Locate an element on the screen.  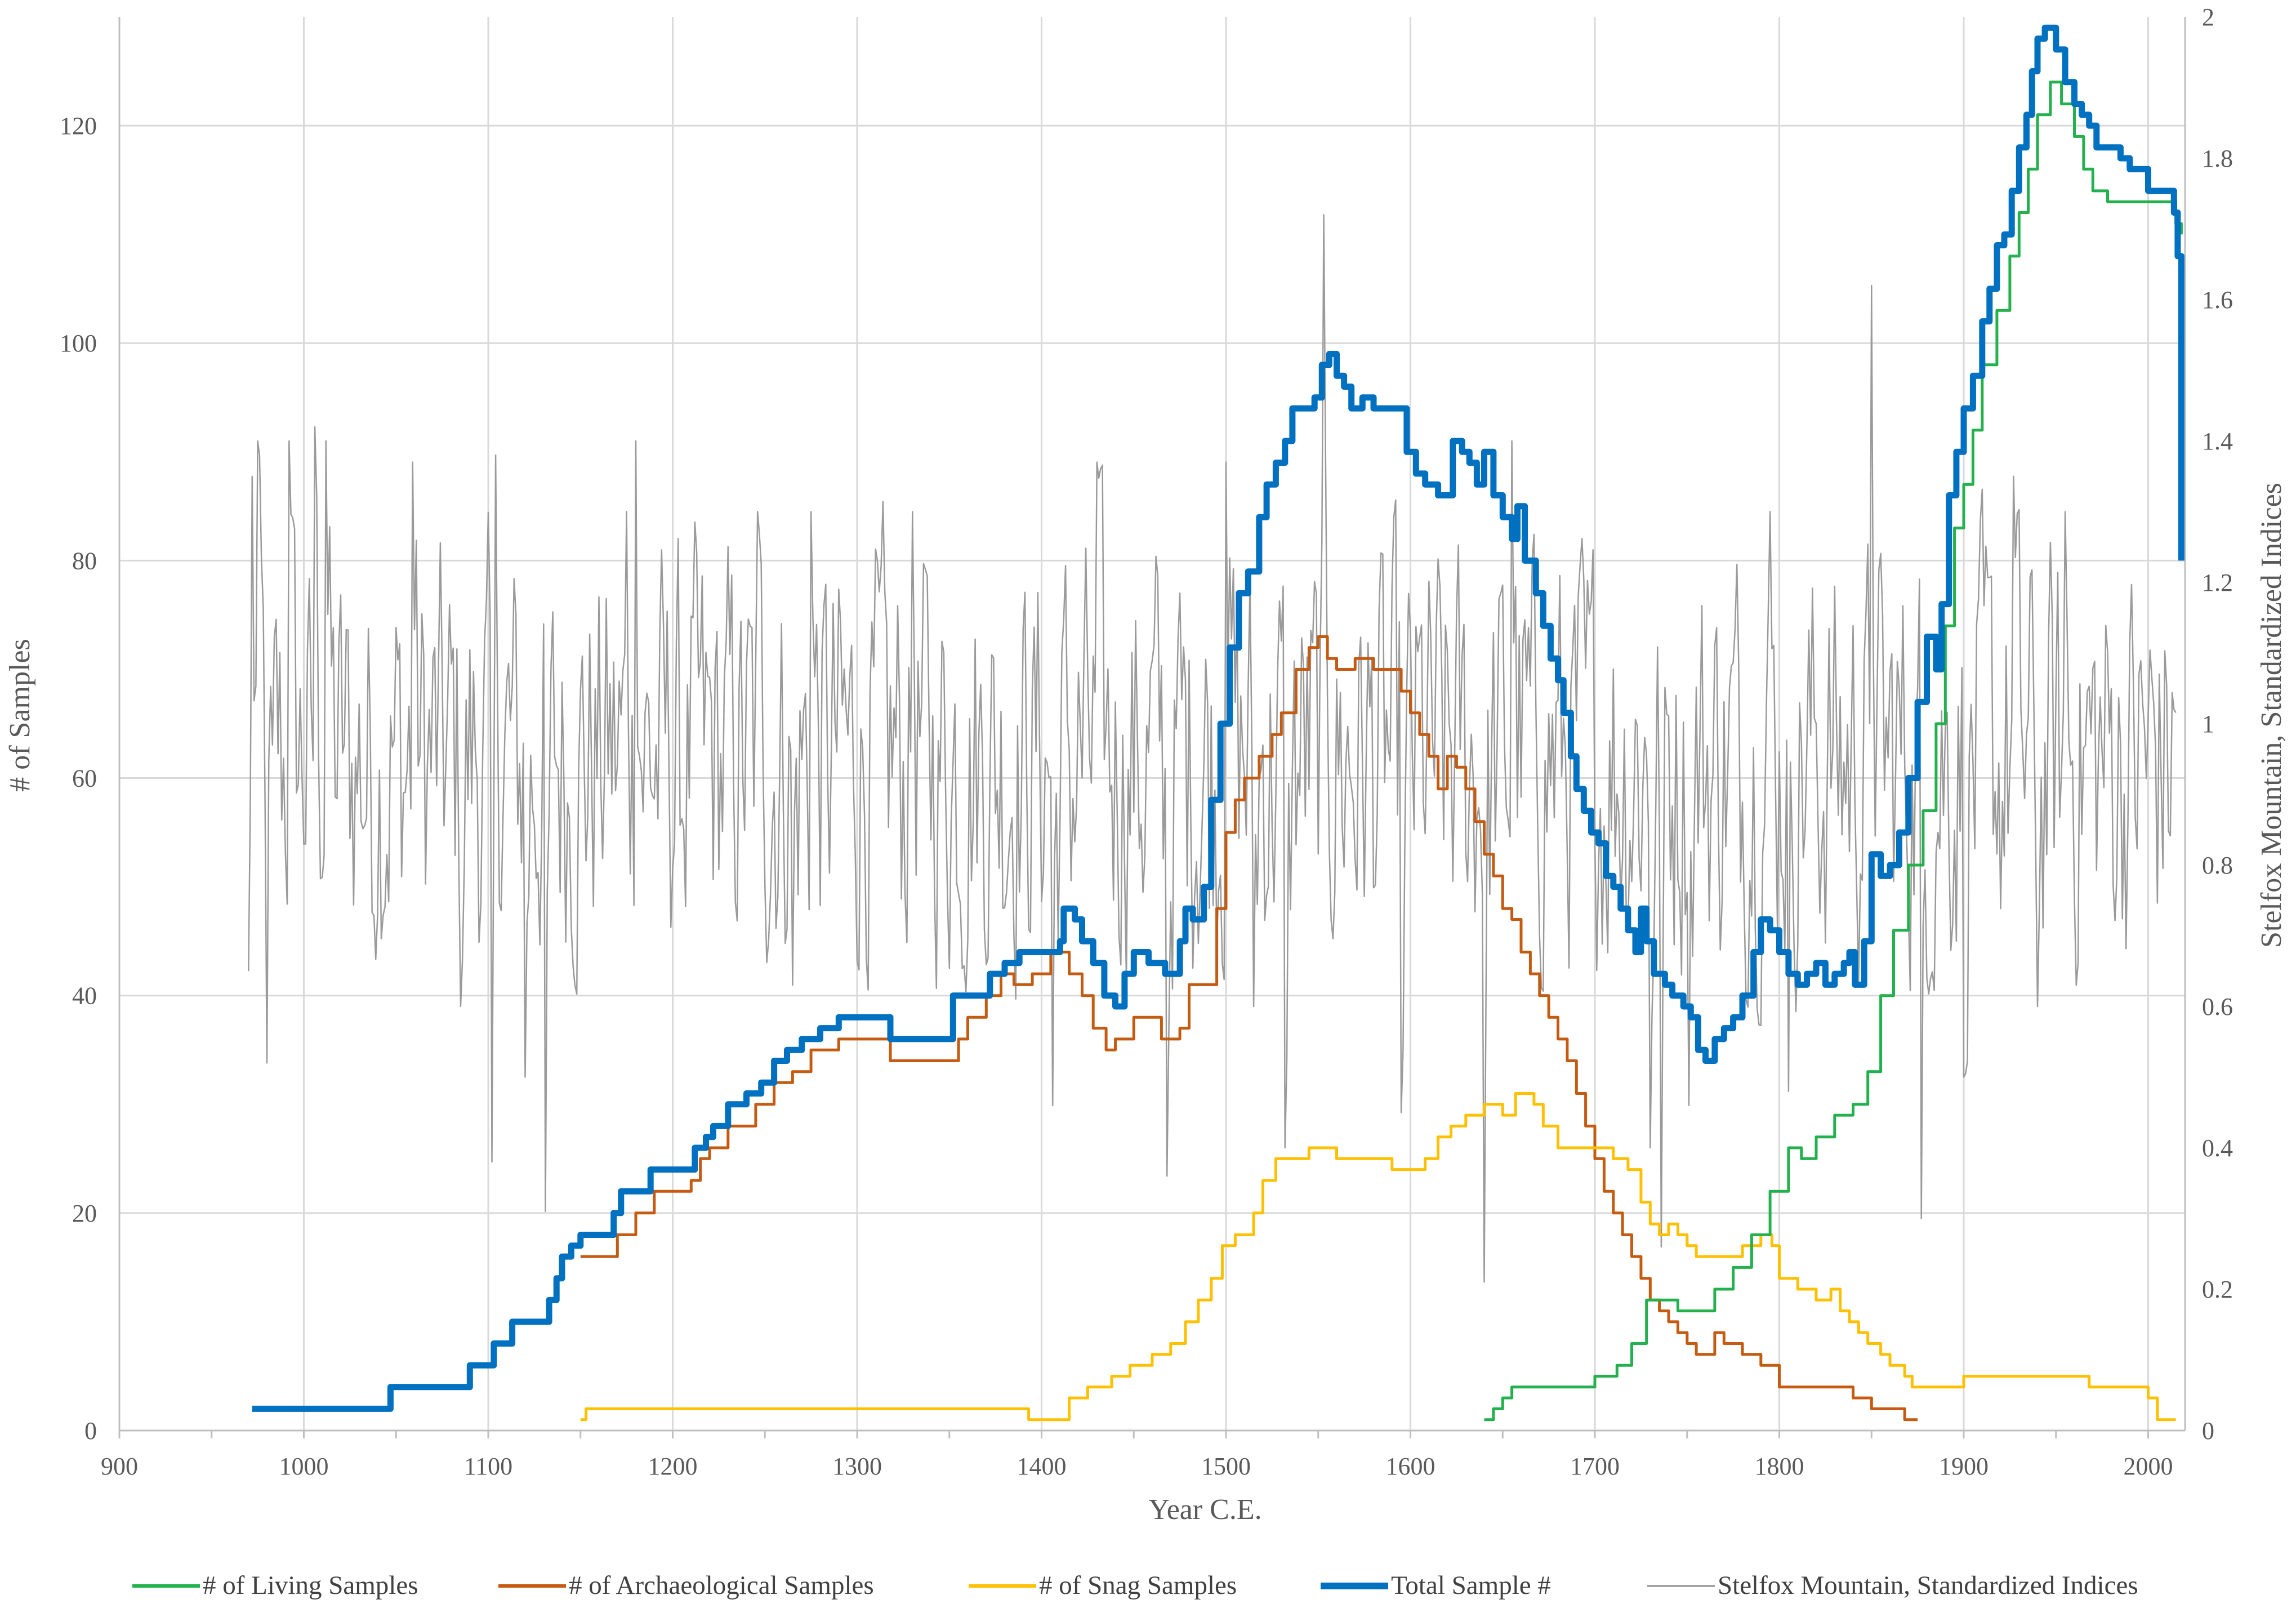
y2-tick-label: 0.4 is located at coordinates (2217, 1148).